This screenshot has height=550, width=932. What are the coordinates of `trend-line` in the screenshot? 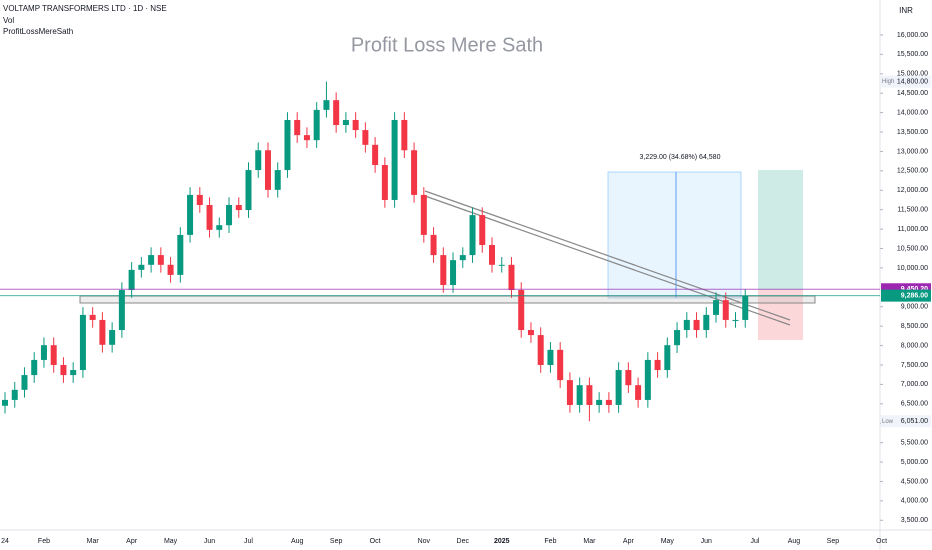 It's located at (607, 255).